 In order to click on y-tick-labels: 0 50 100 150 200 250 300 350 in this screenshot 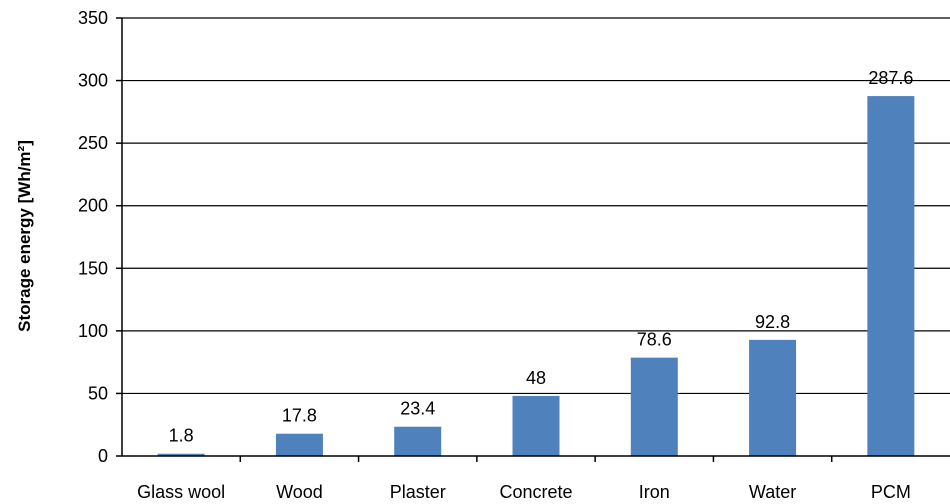, I will do `click(93, 237)`.